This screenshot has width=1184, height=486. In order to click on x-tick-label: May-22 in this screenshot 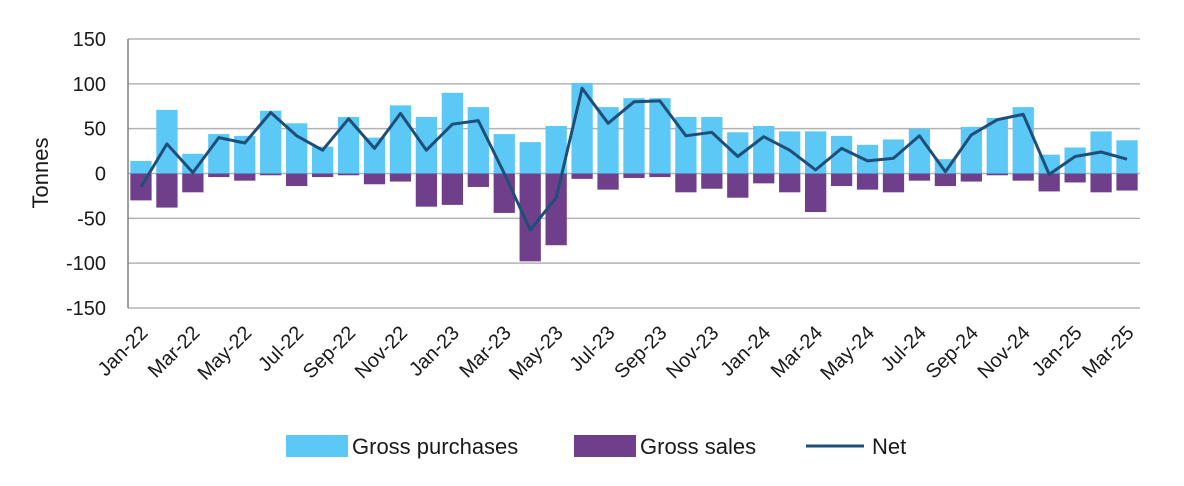, I will do `click(225, 353)`.